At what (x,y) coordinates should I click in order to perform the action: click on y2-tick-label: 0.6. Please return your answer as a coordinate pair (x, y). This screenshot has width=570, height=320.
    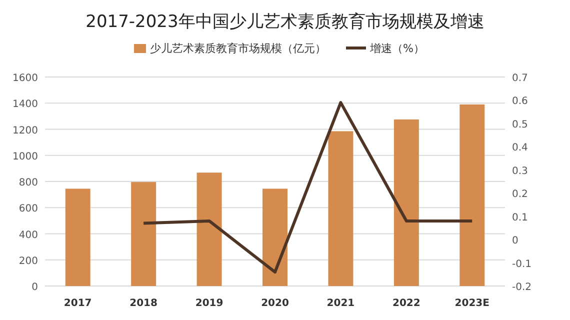
    Looking at the image, I should click on (520, 102).